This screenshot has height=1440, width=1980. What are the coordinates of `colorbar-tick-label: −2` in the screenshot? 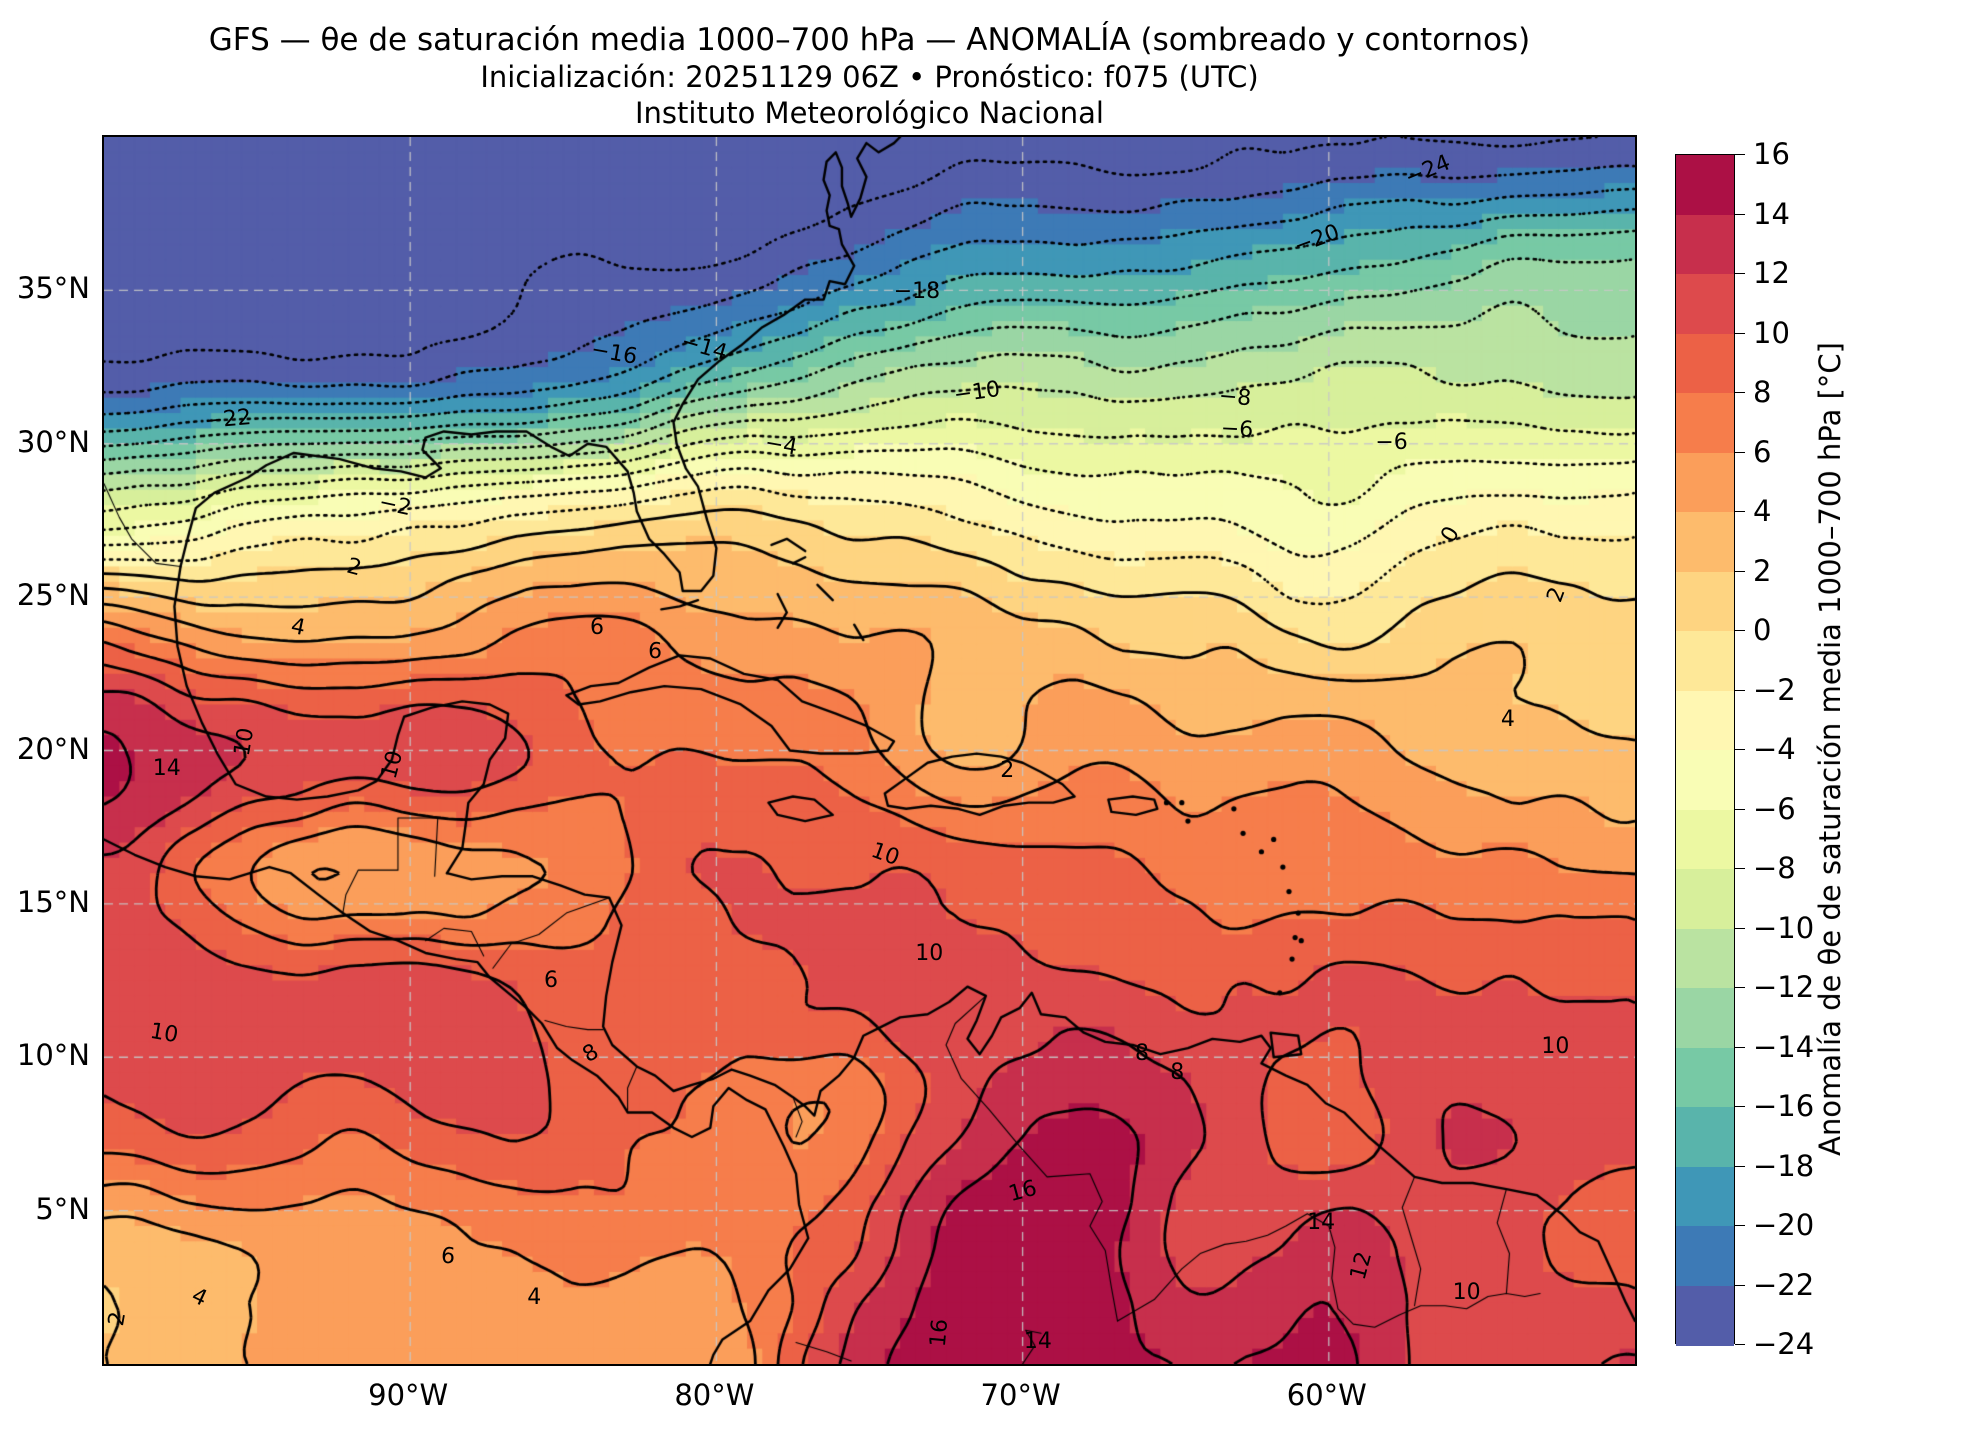 It's located at (1774, 689).